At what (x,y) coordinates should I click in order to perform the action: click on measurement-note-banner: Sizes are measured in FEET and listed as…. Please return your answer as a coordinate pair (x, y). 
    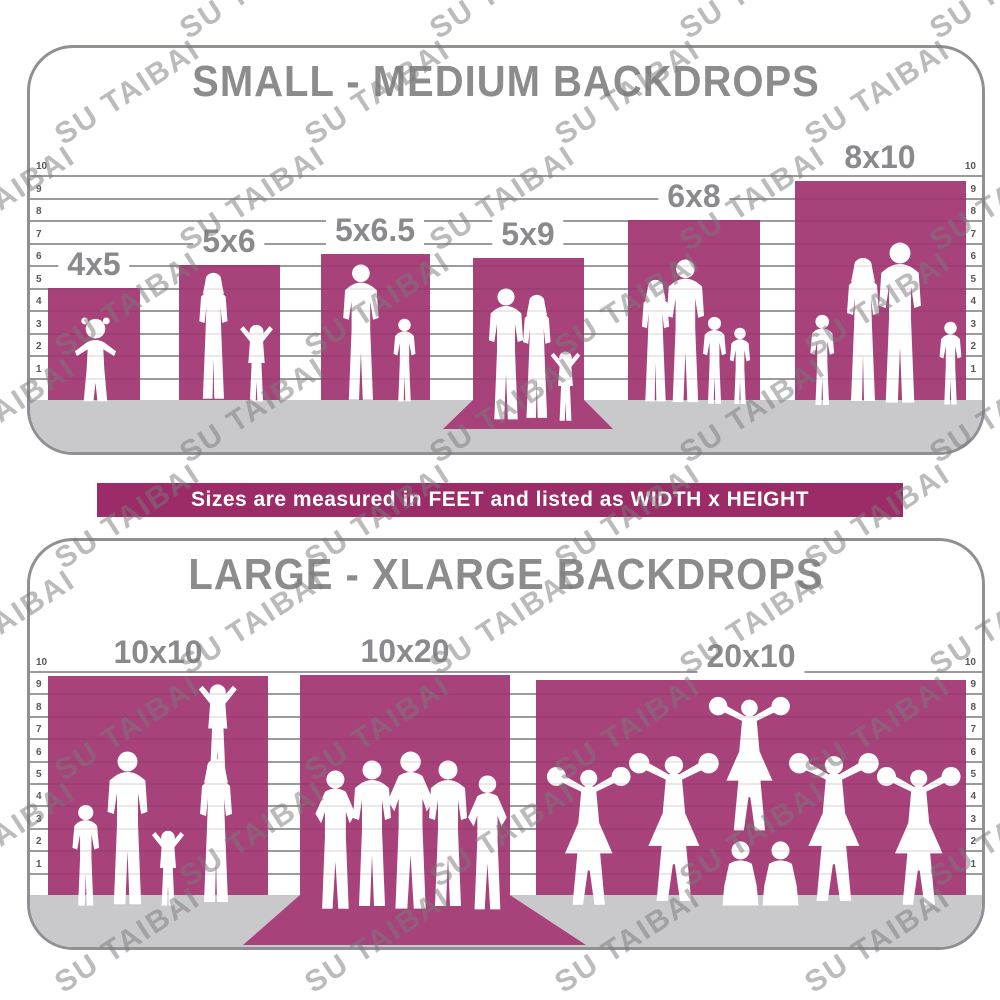
    Looking at the image, I should click on (500, 500).